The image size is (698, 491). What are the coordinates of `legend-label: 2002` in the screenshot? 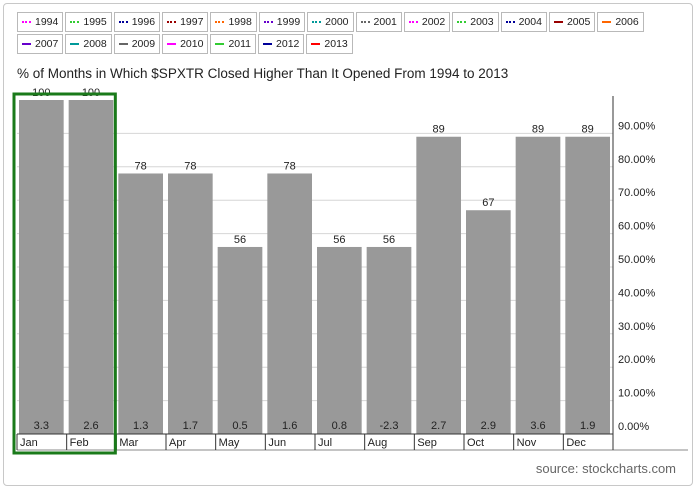 It's located at (433, 22).